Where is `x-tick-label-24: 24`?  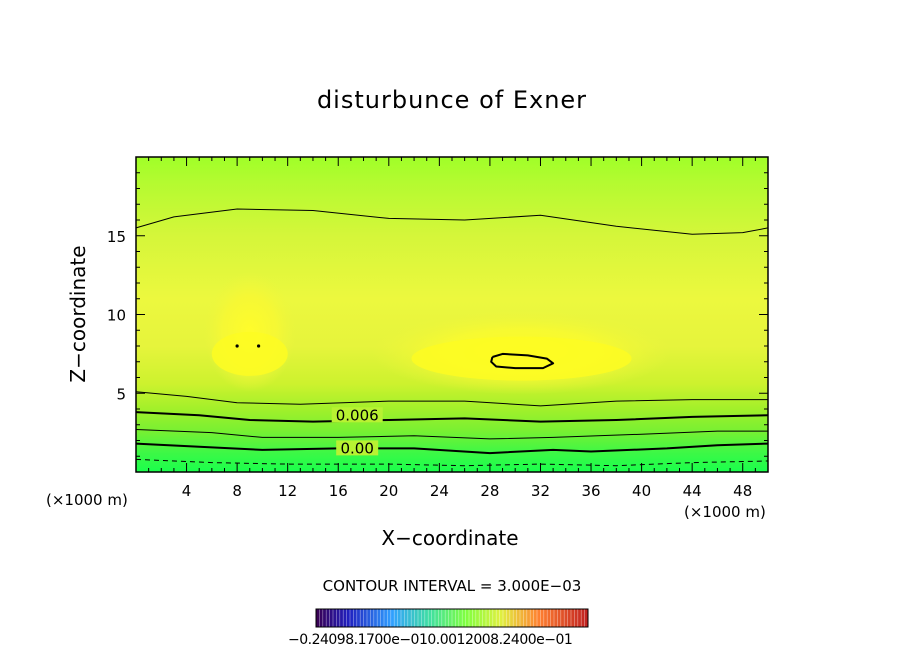
x-tick-label-24: 24 is located at coordinates (439, 491).